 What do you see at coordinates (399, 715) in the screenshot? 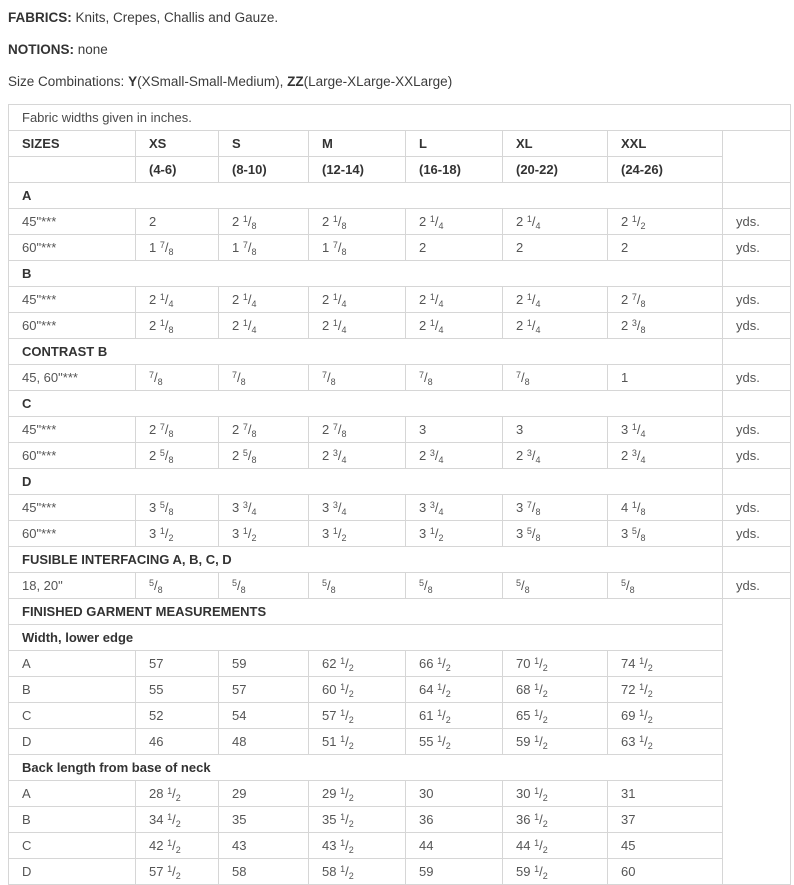
I see `table-row: C 52 54 57 1/2 61 1/2 65 1/2 69 1/2` at bounding box center [399, 715].